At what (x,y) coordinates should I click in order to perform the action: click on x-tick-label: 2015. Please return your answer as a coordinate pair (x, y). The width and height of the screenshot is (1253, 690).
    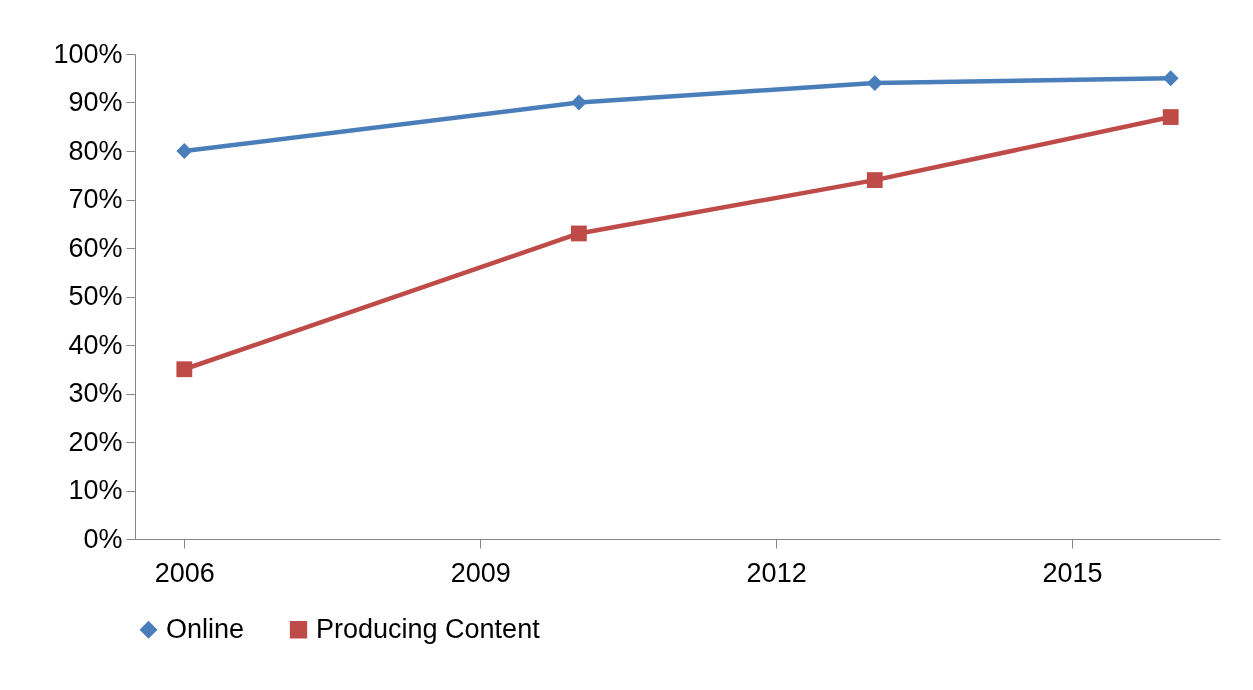
    Looking at the image, I should click on (1072, 572).